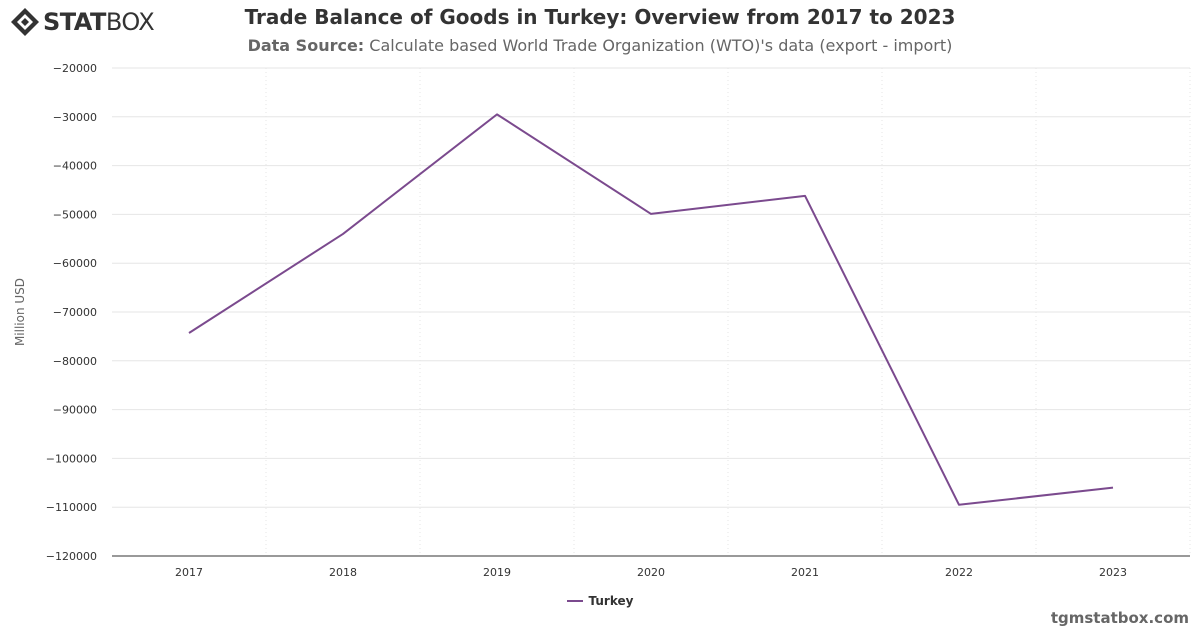  I want to click on y-tick-label: −100000, so click(71, 458).